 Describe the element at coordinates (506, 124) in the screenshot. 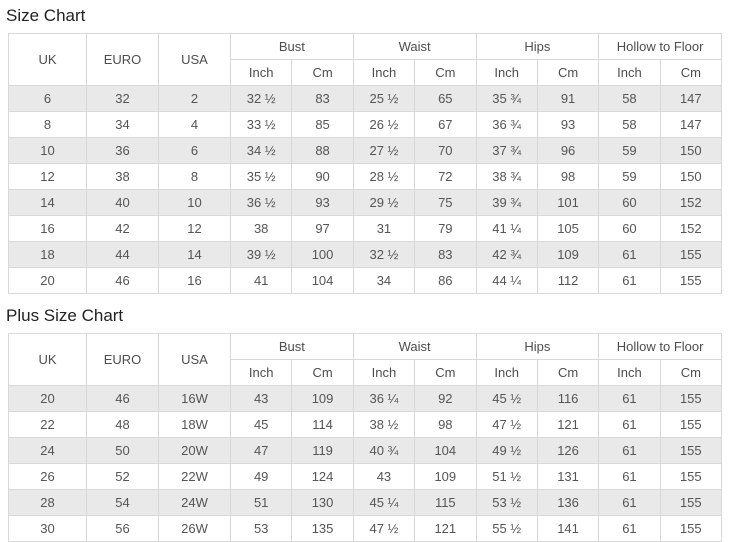

I see `table-cell: 36 ¾` at that location.